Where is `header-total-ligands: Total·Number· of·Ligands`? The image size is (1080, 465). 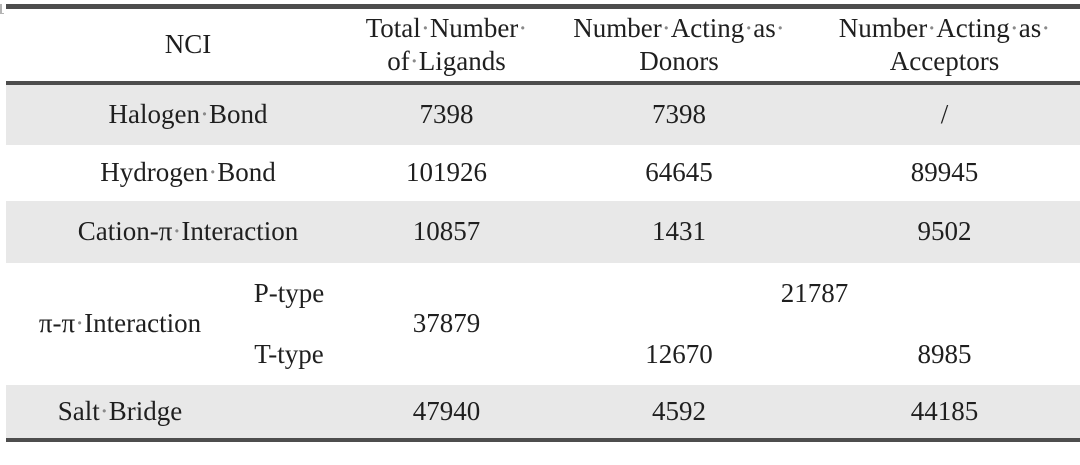 header-total-ligands: Total·Number· of·Ligands is located at coordinates (446, 45).